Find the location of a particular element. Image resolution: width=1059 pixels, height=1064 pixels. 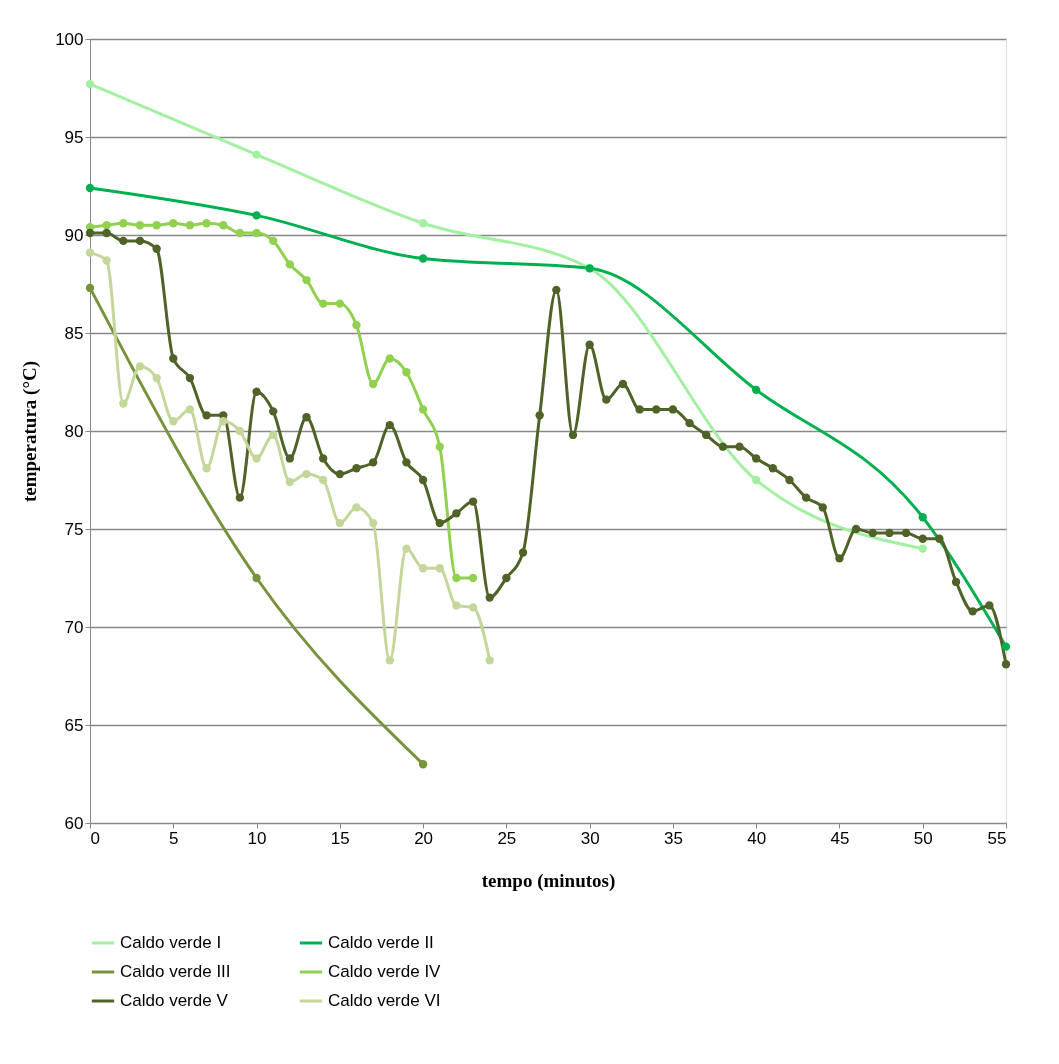

y-axis-title: temperatura (°C) is located at coordinates (30, 431).